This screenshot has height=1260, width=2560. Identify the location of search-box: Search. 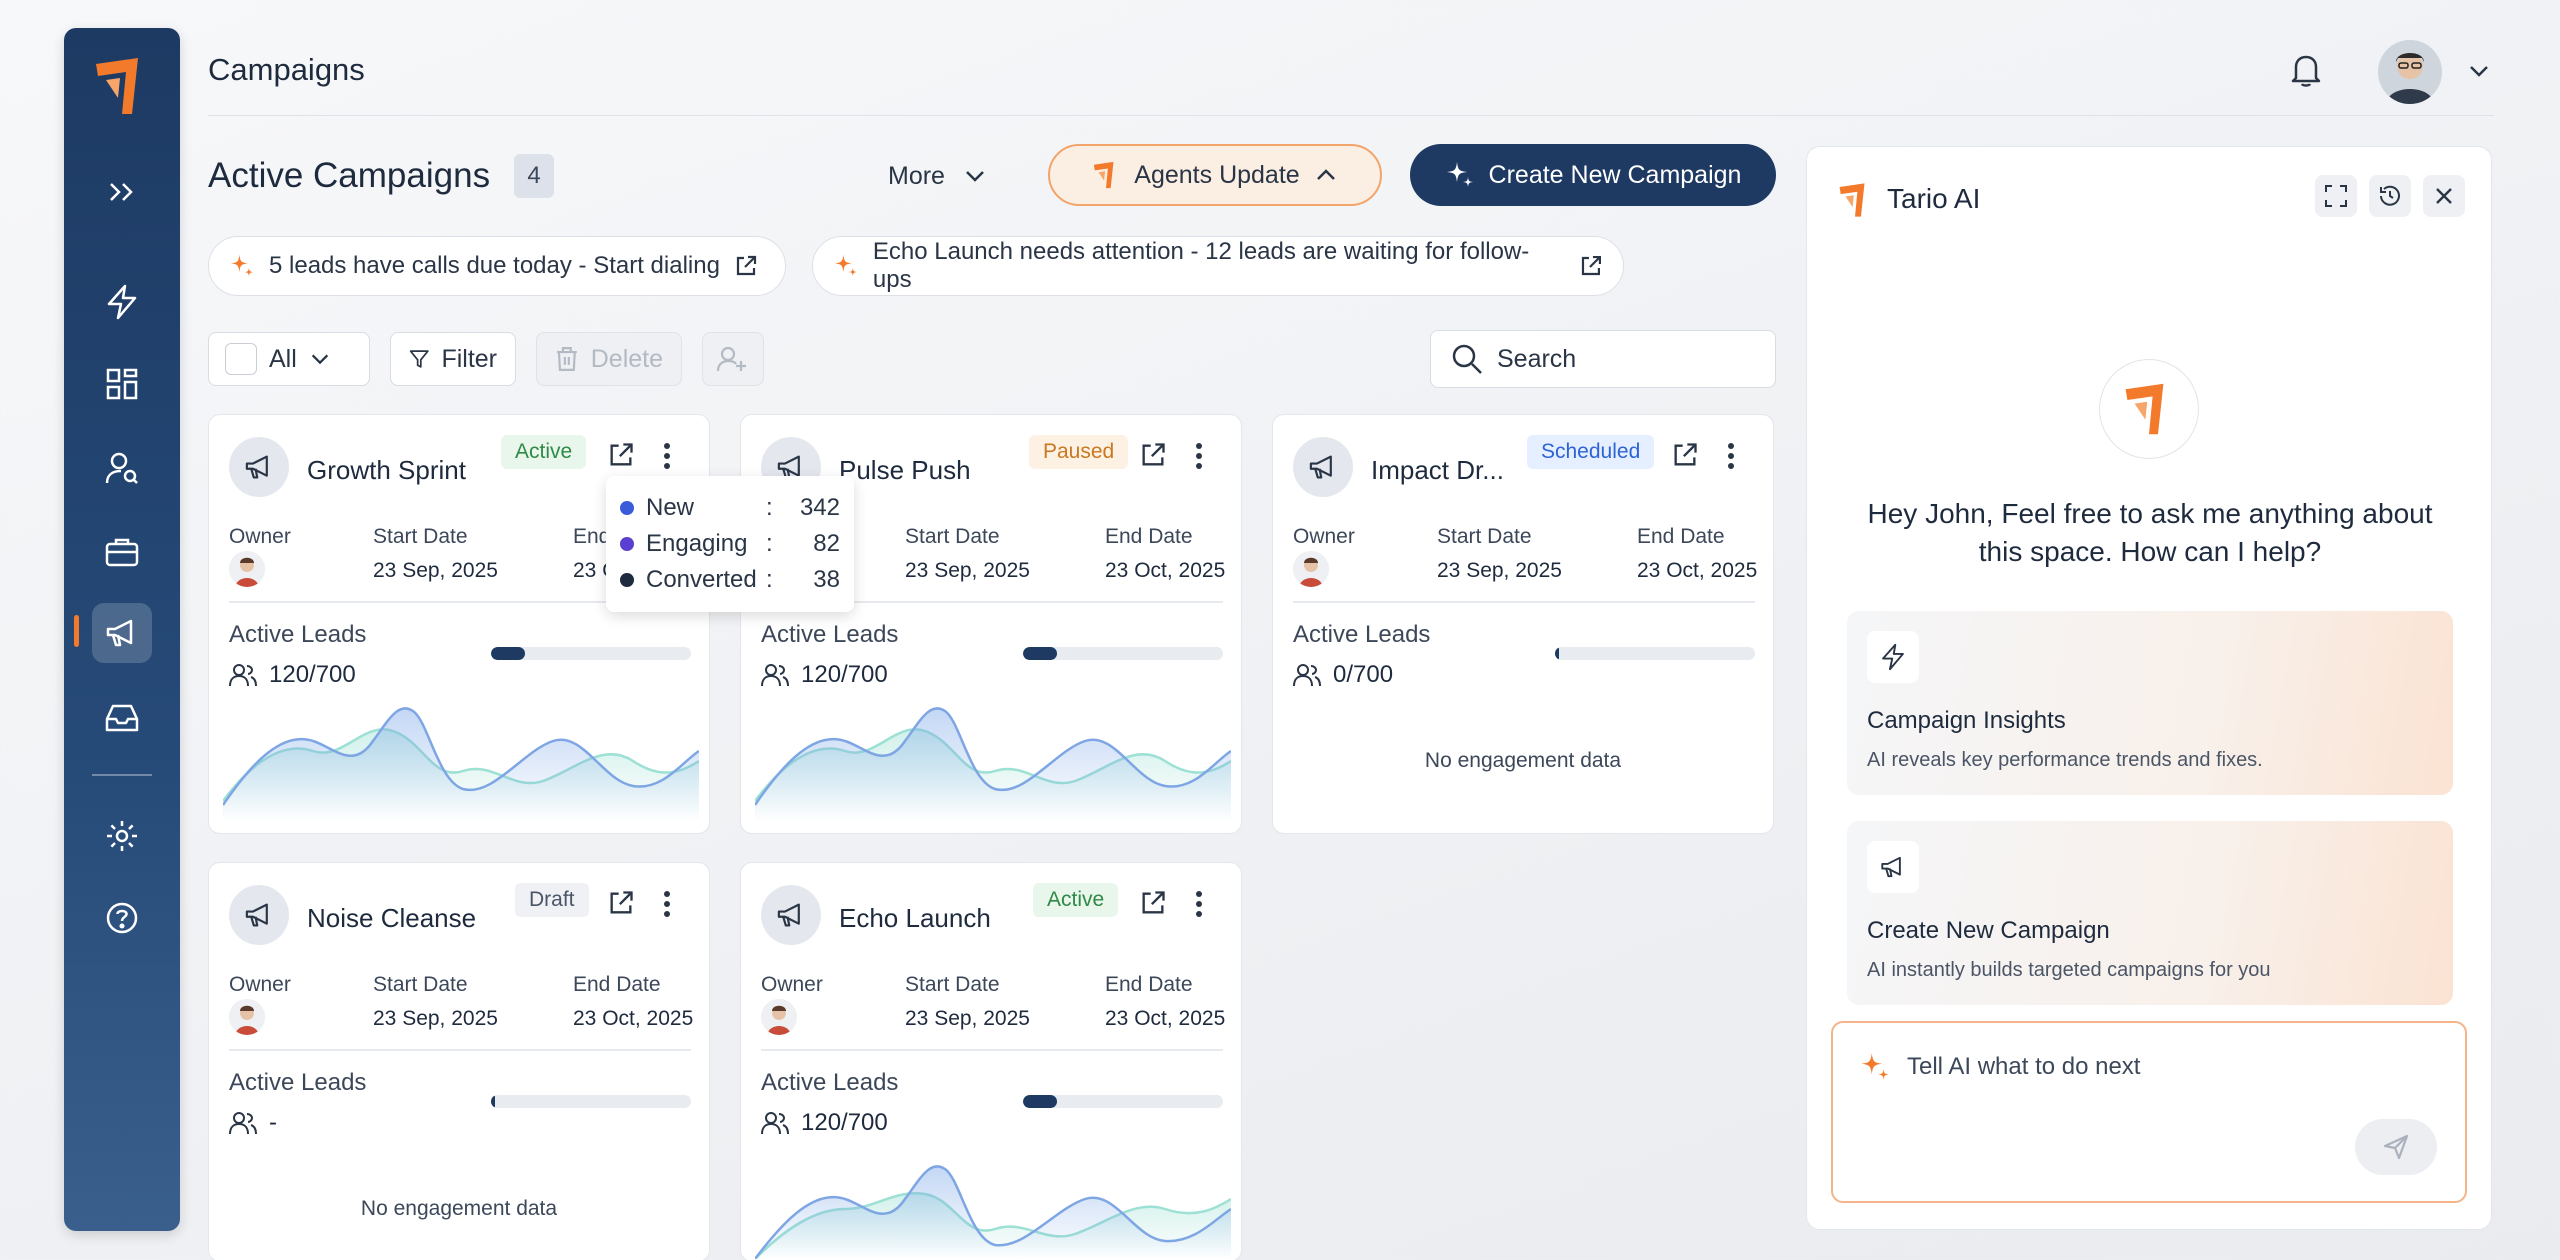
(1603, 359).